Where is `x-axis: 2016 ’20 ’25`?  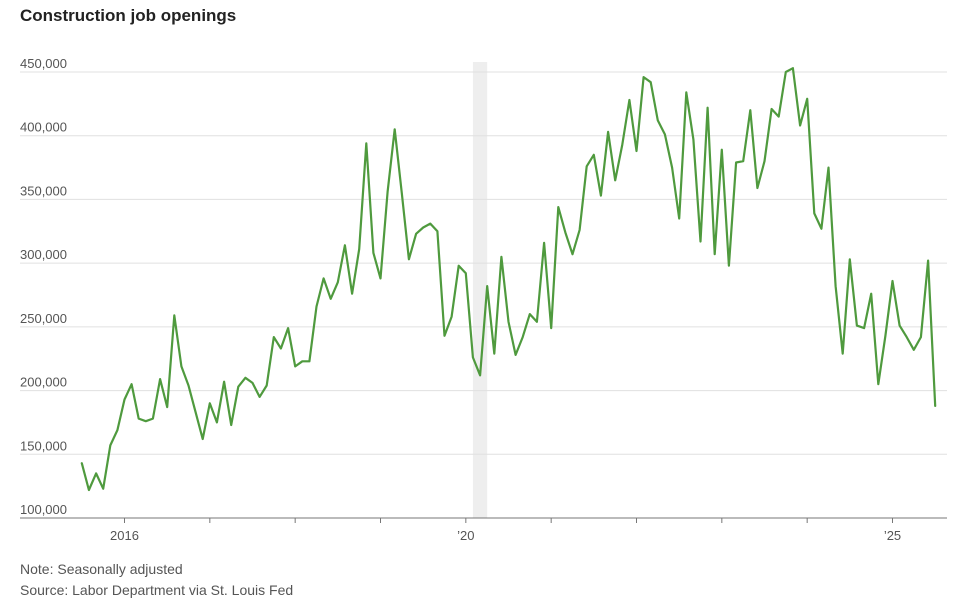
x-axis: 2016 ’20 ’25 is located at coordinates (483, 530).